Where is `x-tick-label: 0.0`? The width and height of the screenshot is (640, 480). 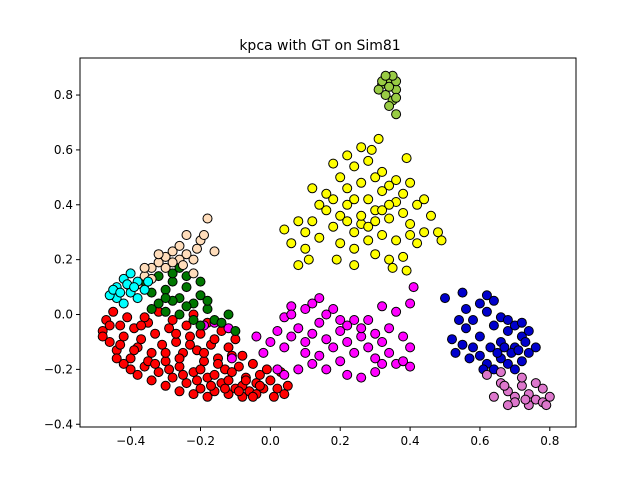
x-tick-label: 0.0 is located at coordinates (270, 441).